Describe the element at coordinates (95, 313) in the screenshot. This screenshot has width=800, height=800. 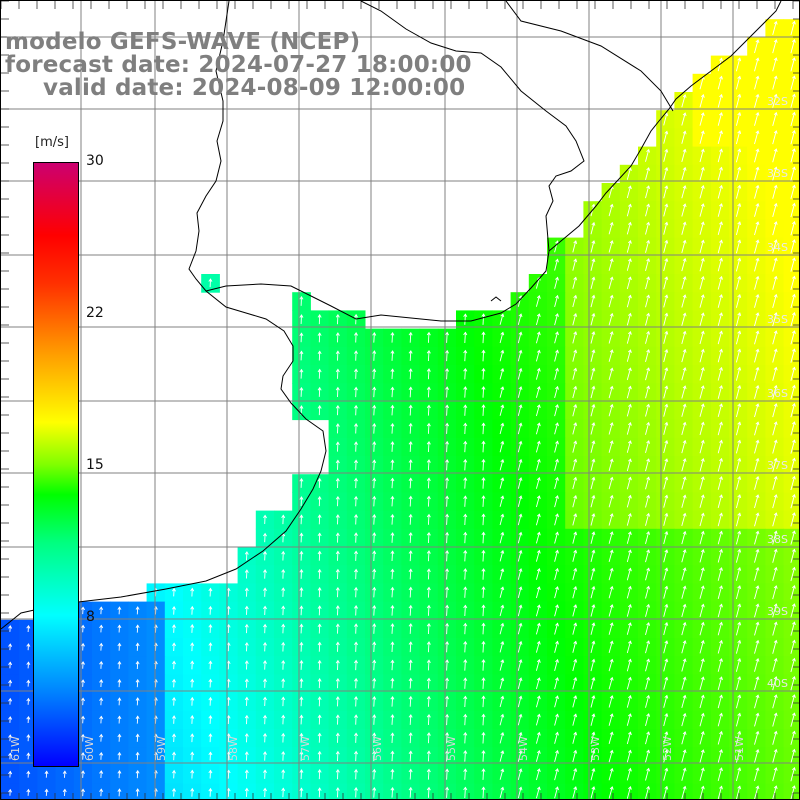
I see `colorbar-tick: 22` at that location.